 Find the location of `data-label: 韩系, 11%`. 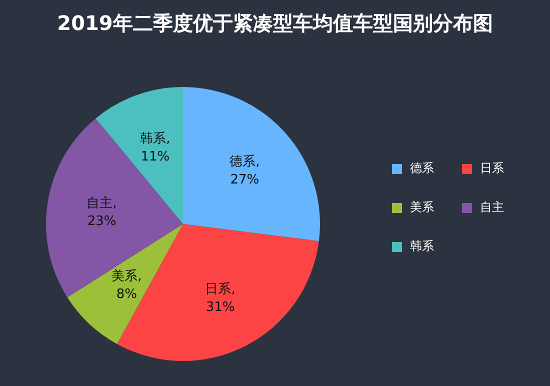

data-label: 韩系, 11% is located at coordinates (155, 148).